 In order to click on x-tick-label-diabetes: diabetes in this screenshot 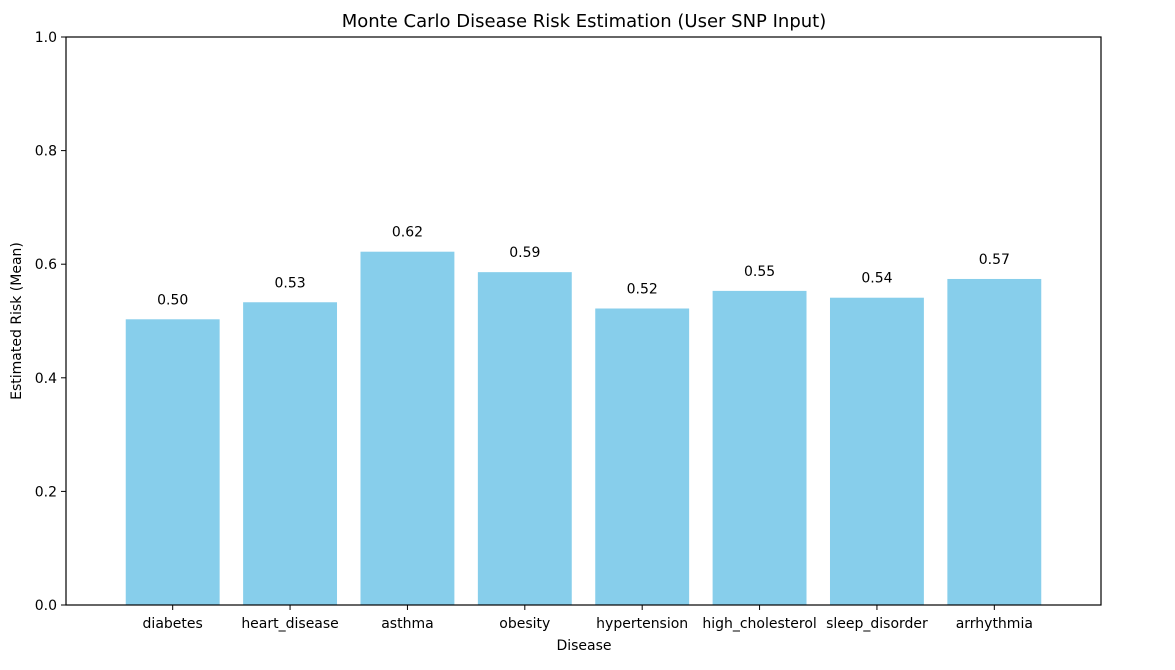, I will do `click(173, 624)`.